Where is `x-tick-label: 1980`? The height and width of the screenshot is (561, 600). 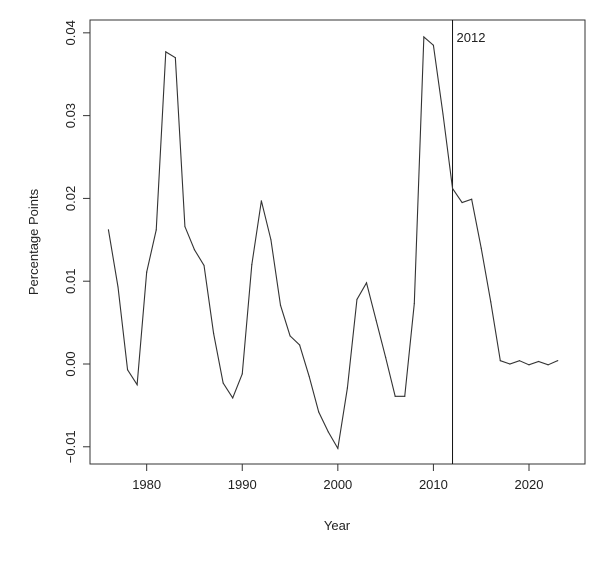 x-tick-label: 1980 is located at coordinates (146, 484).